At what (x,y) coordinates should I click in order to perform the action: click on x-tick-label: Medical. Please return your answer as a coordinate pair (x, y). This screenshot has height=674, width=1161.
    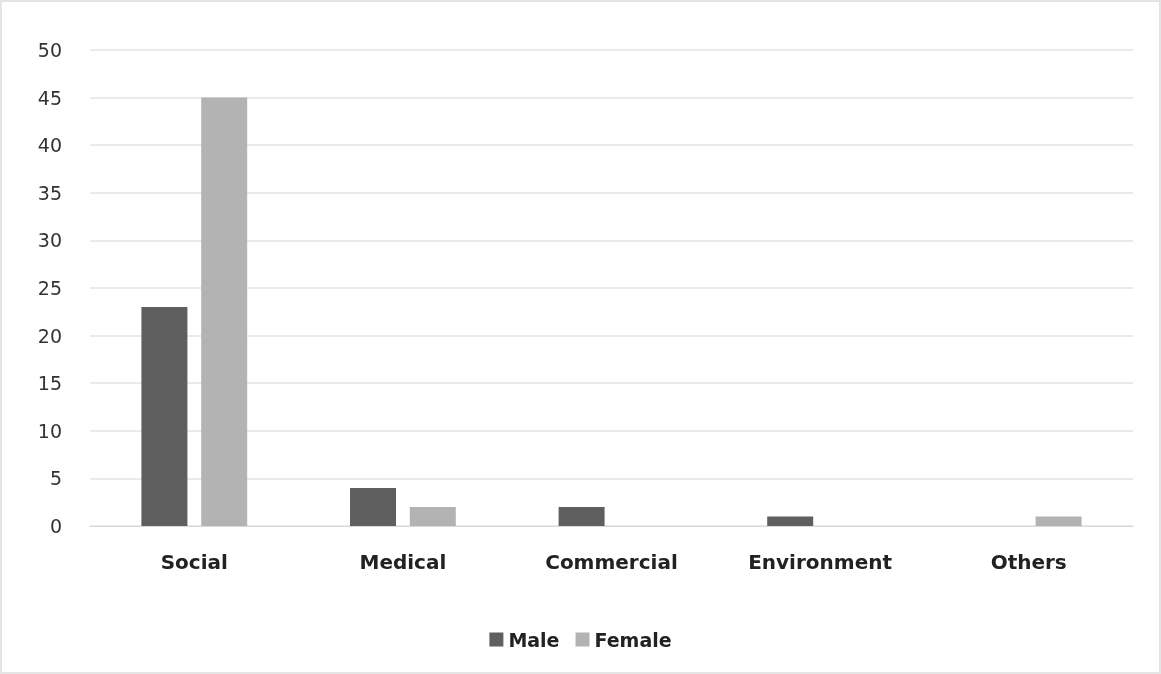
    Looking at the image, I should click on (403, 562).